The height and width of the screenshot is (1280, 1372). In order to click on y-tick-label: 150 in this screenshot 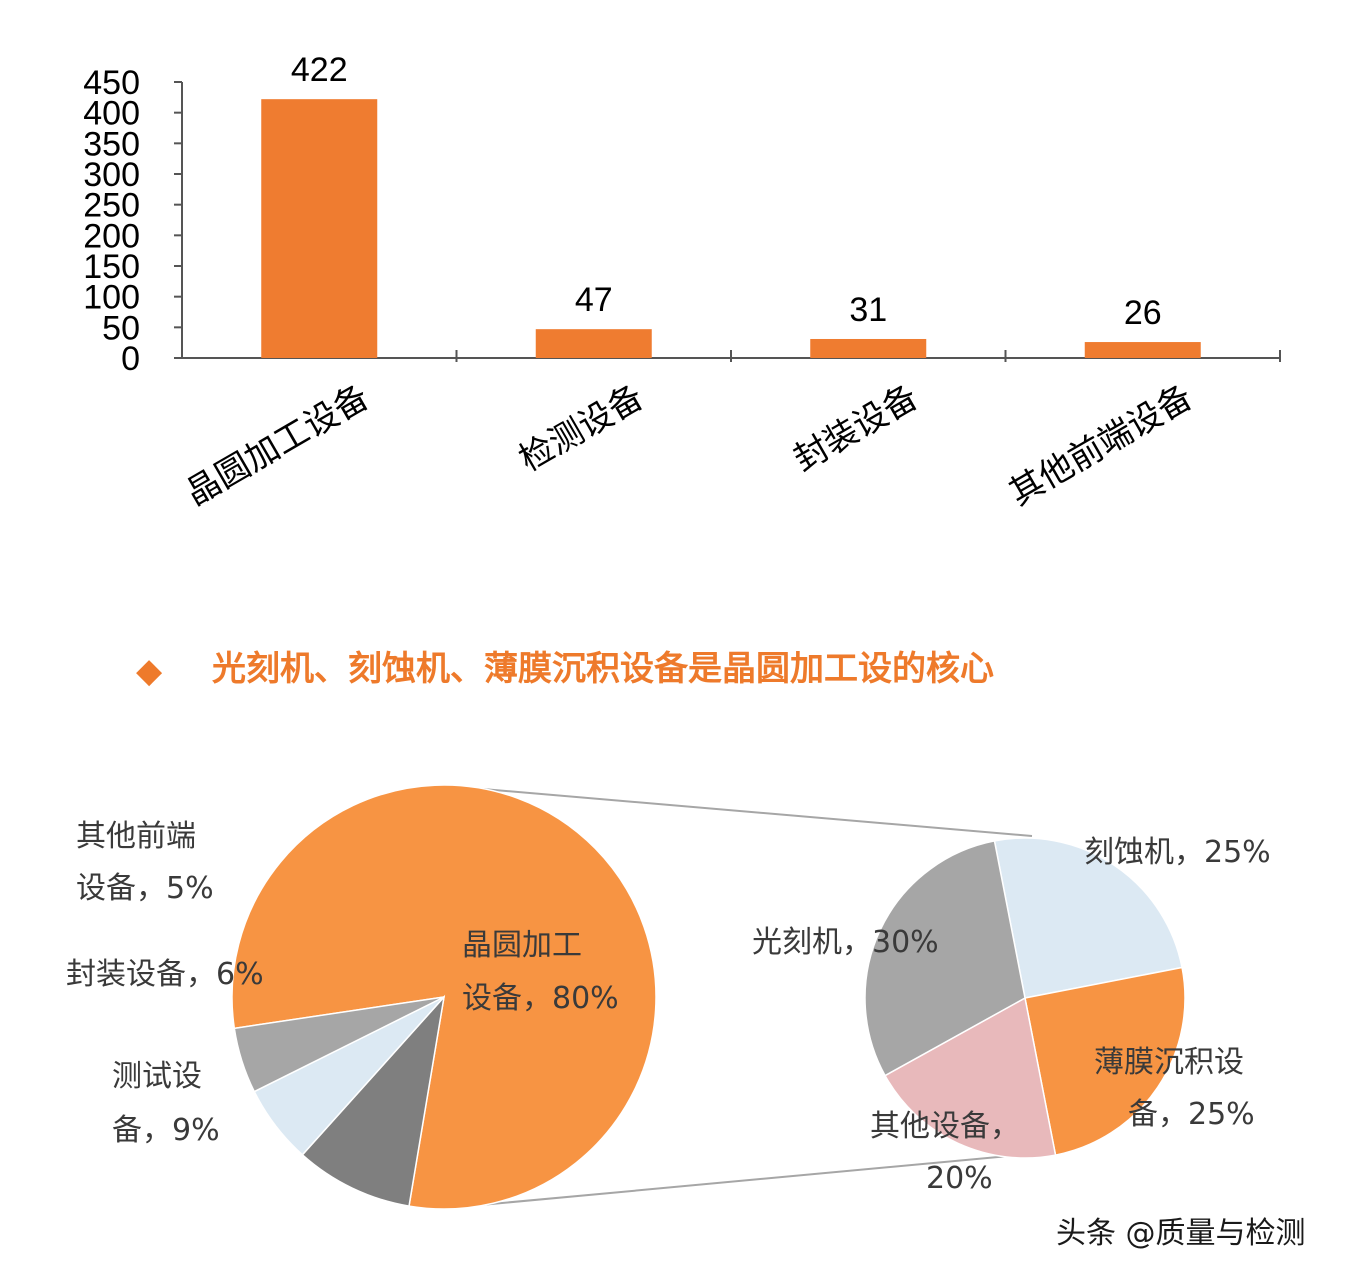, I will do `click(111, 267)`.